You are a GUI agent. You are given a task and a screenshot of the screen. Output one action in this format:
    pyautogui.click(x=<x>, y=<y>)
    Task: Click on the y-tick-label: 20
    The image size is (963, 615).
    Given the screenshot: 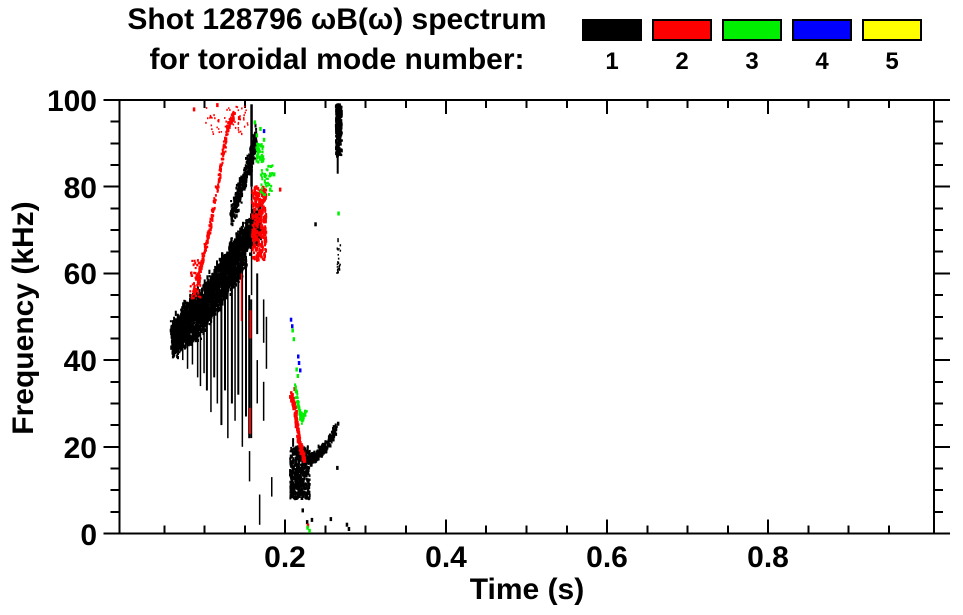 What is the action you would take?
    pyautogui.click(x=80, y=448)
    